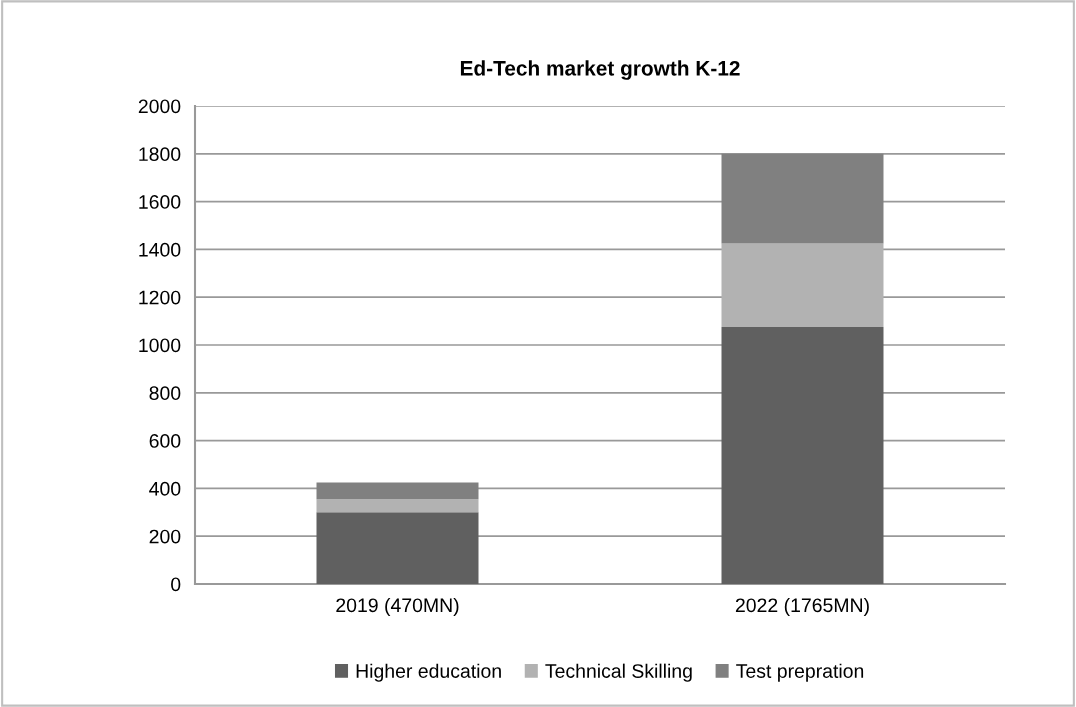 The width and height of the screenshot is (1076, 707). Describe the element at coordinates (160, 345) in the screenshot. I see `y-tick-label: 1000` at that location.